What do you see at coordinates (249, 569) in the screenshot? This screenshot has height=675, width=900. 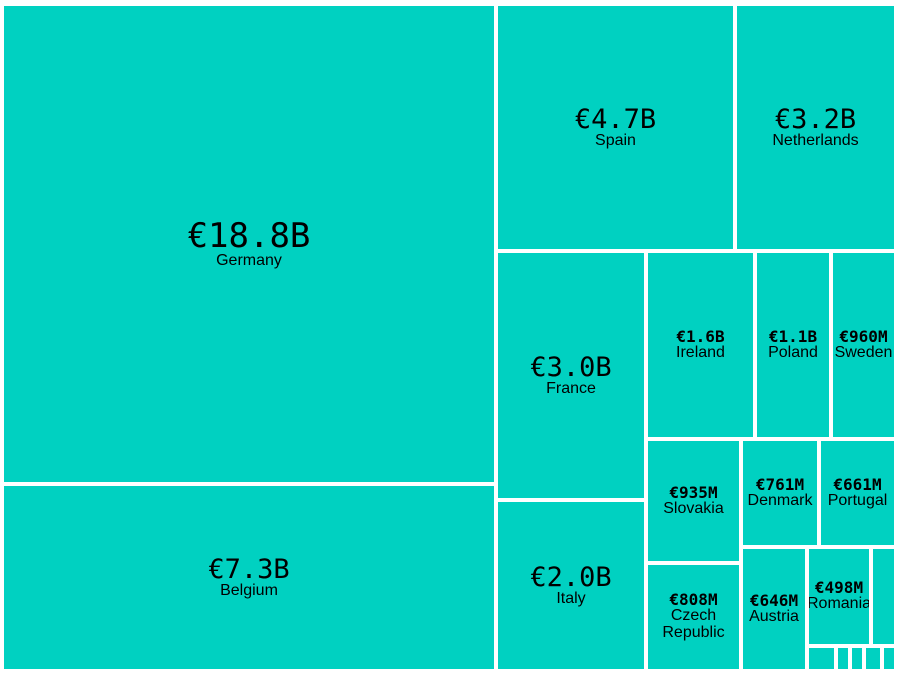 I see `value-label: €7.3B` at bounding box center [249, 569].